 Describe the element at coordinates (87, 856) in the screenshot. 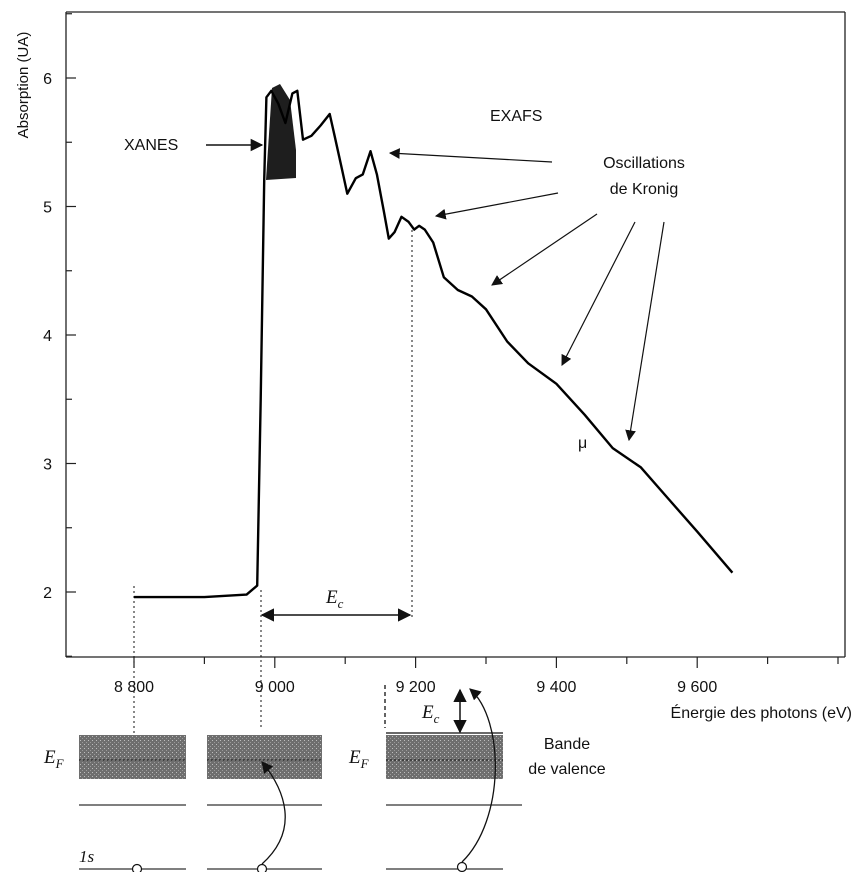

I see `one-s-label: 1s` at that location.